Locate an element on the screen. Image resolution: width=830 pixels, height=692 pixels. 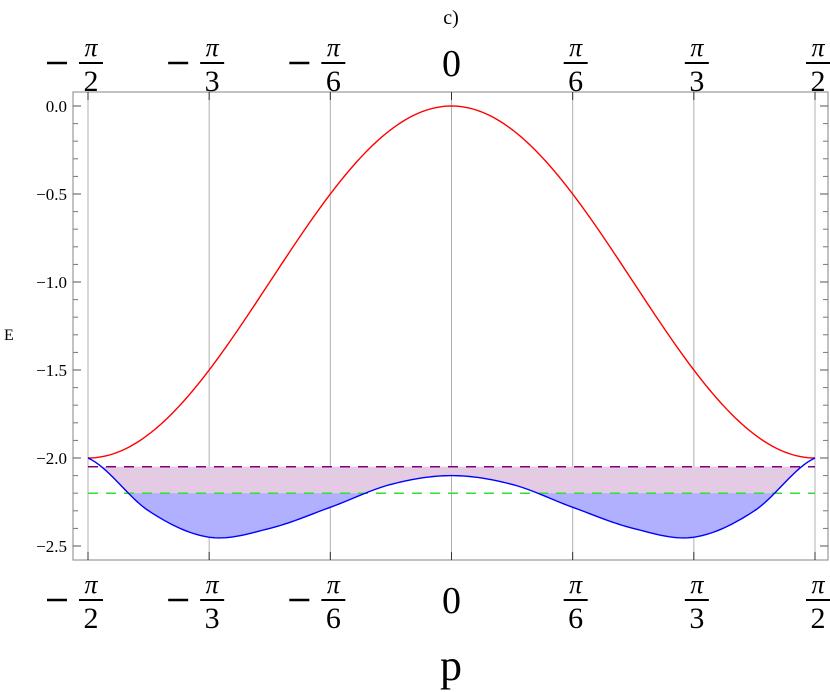
x-axis-ticks-bottom: π 2 π 3 π 6 0 π 6 π 3 π 2 is located at coordinates (438, 593).